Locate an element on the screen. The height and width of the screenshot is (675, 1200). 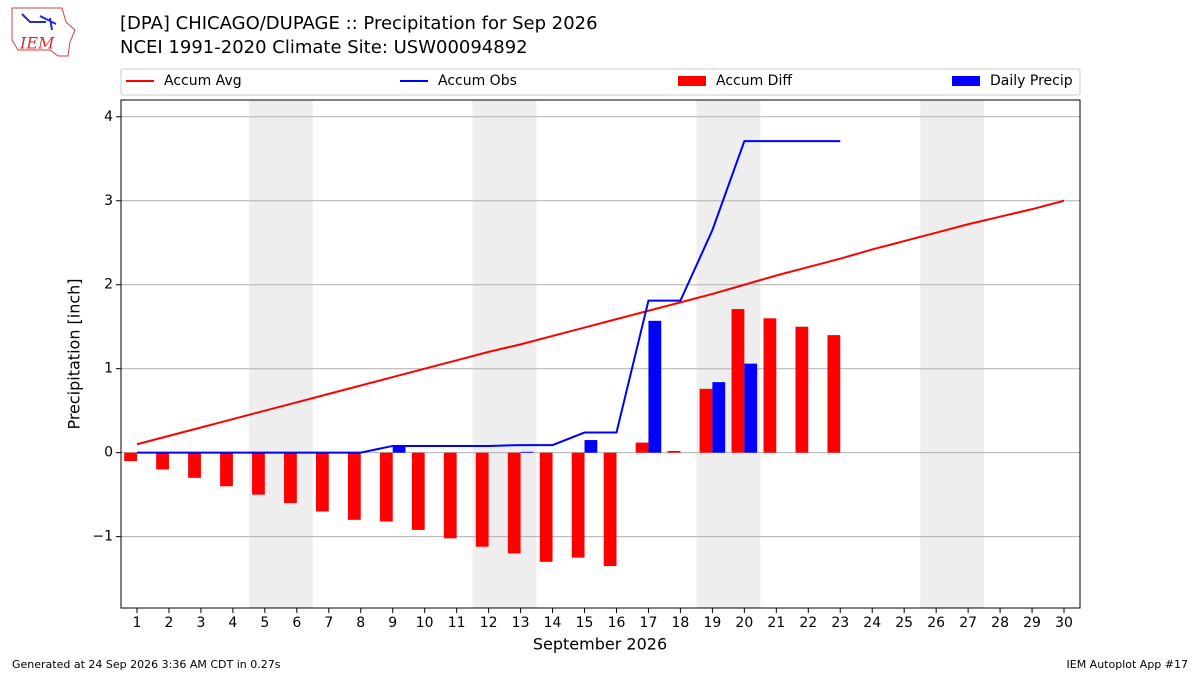
x-tick-label: 29 is located at coordinates (1032, 623).